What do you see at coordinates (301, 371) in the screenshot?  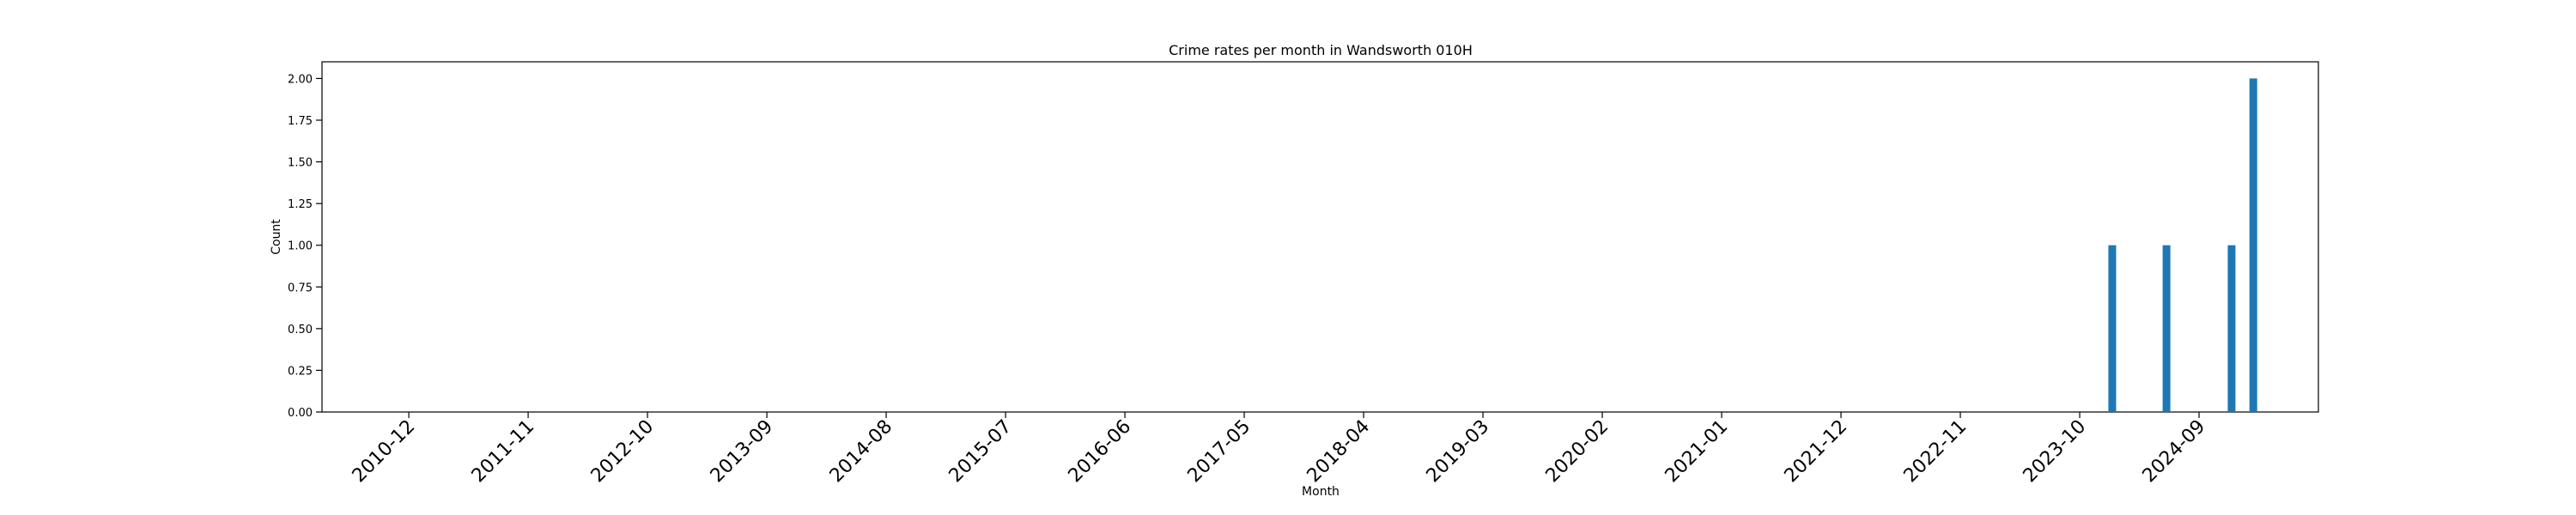 I see `y-tick-label: 0.25` at bounding box center [301, 371].